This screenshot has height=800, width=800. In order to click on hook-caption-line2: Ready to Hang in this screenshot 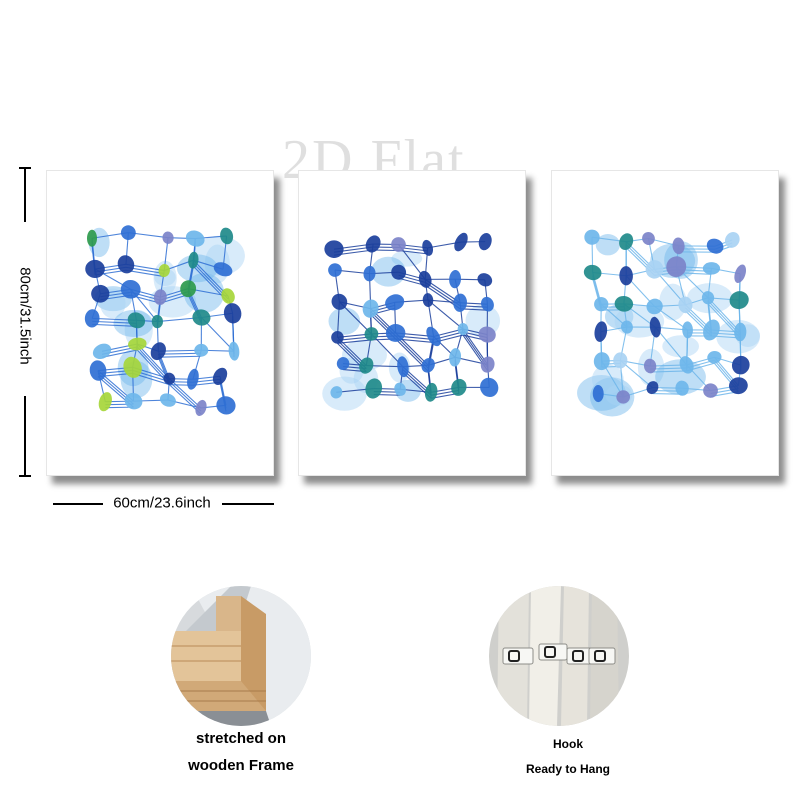, I will do `click(567, 769)`.